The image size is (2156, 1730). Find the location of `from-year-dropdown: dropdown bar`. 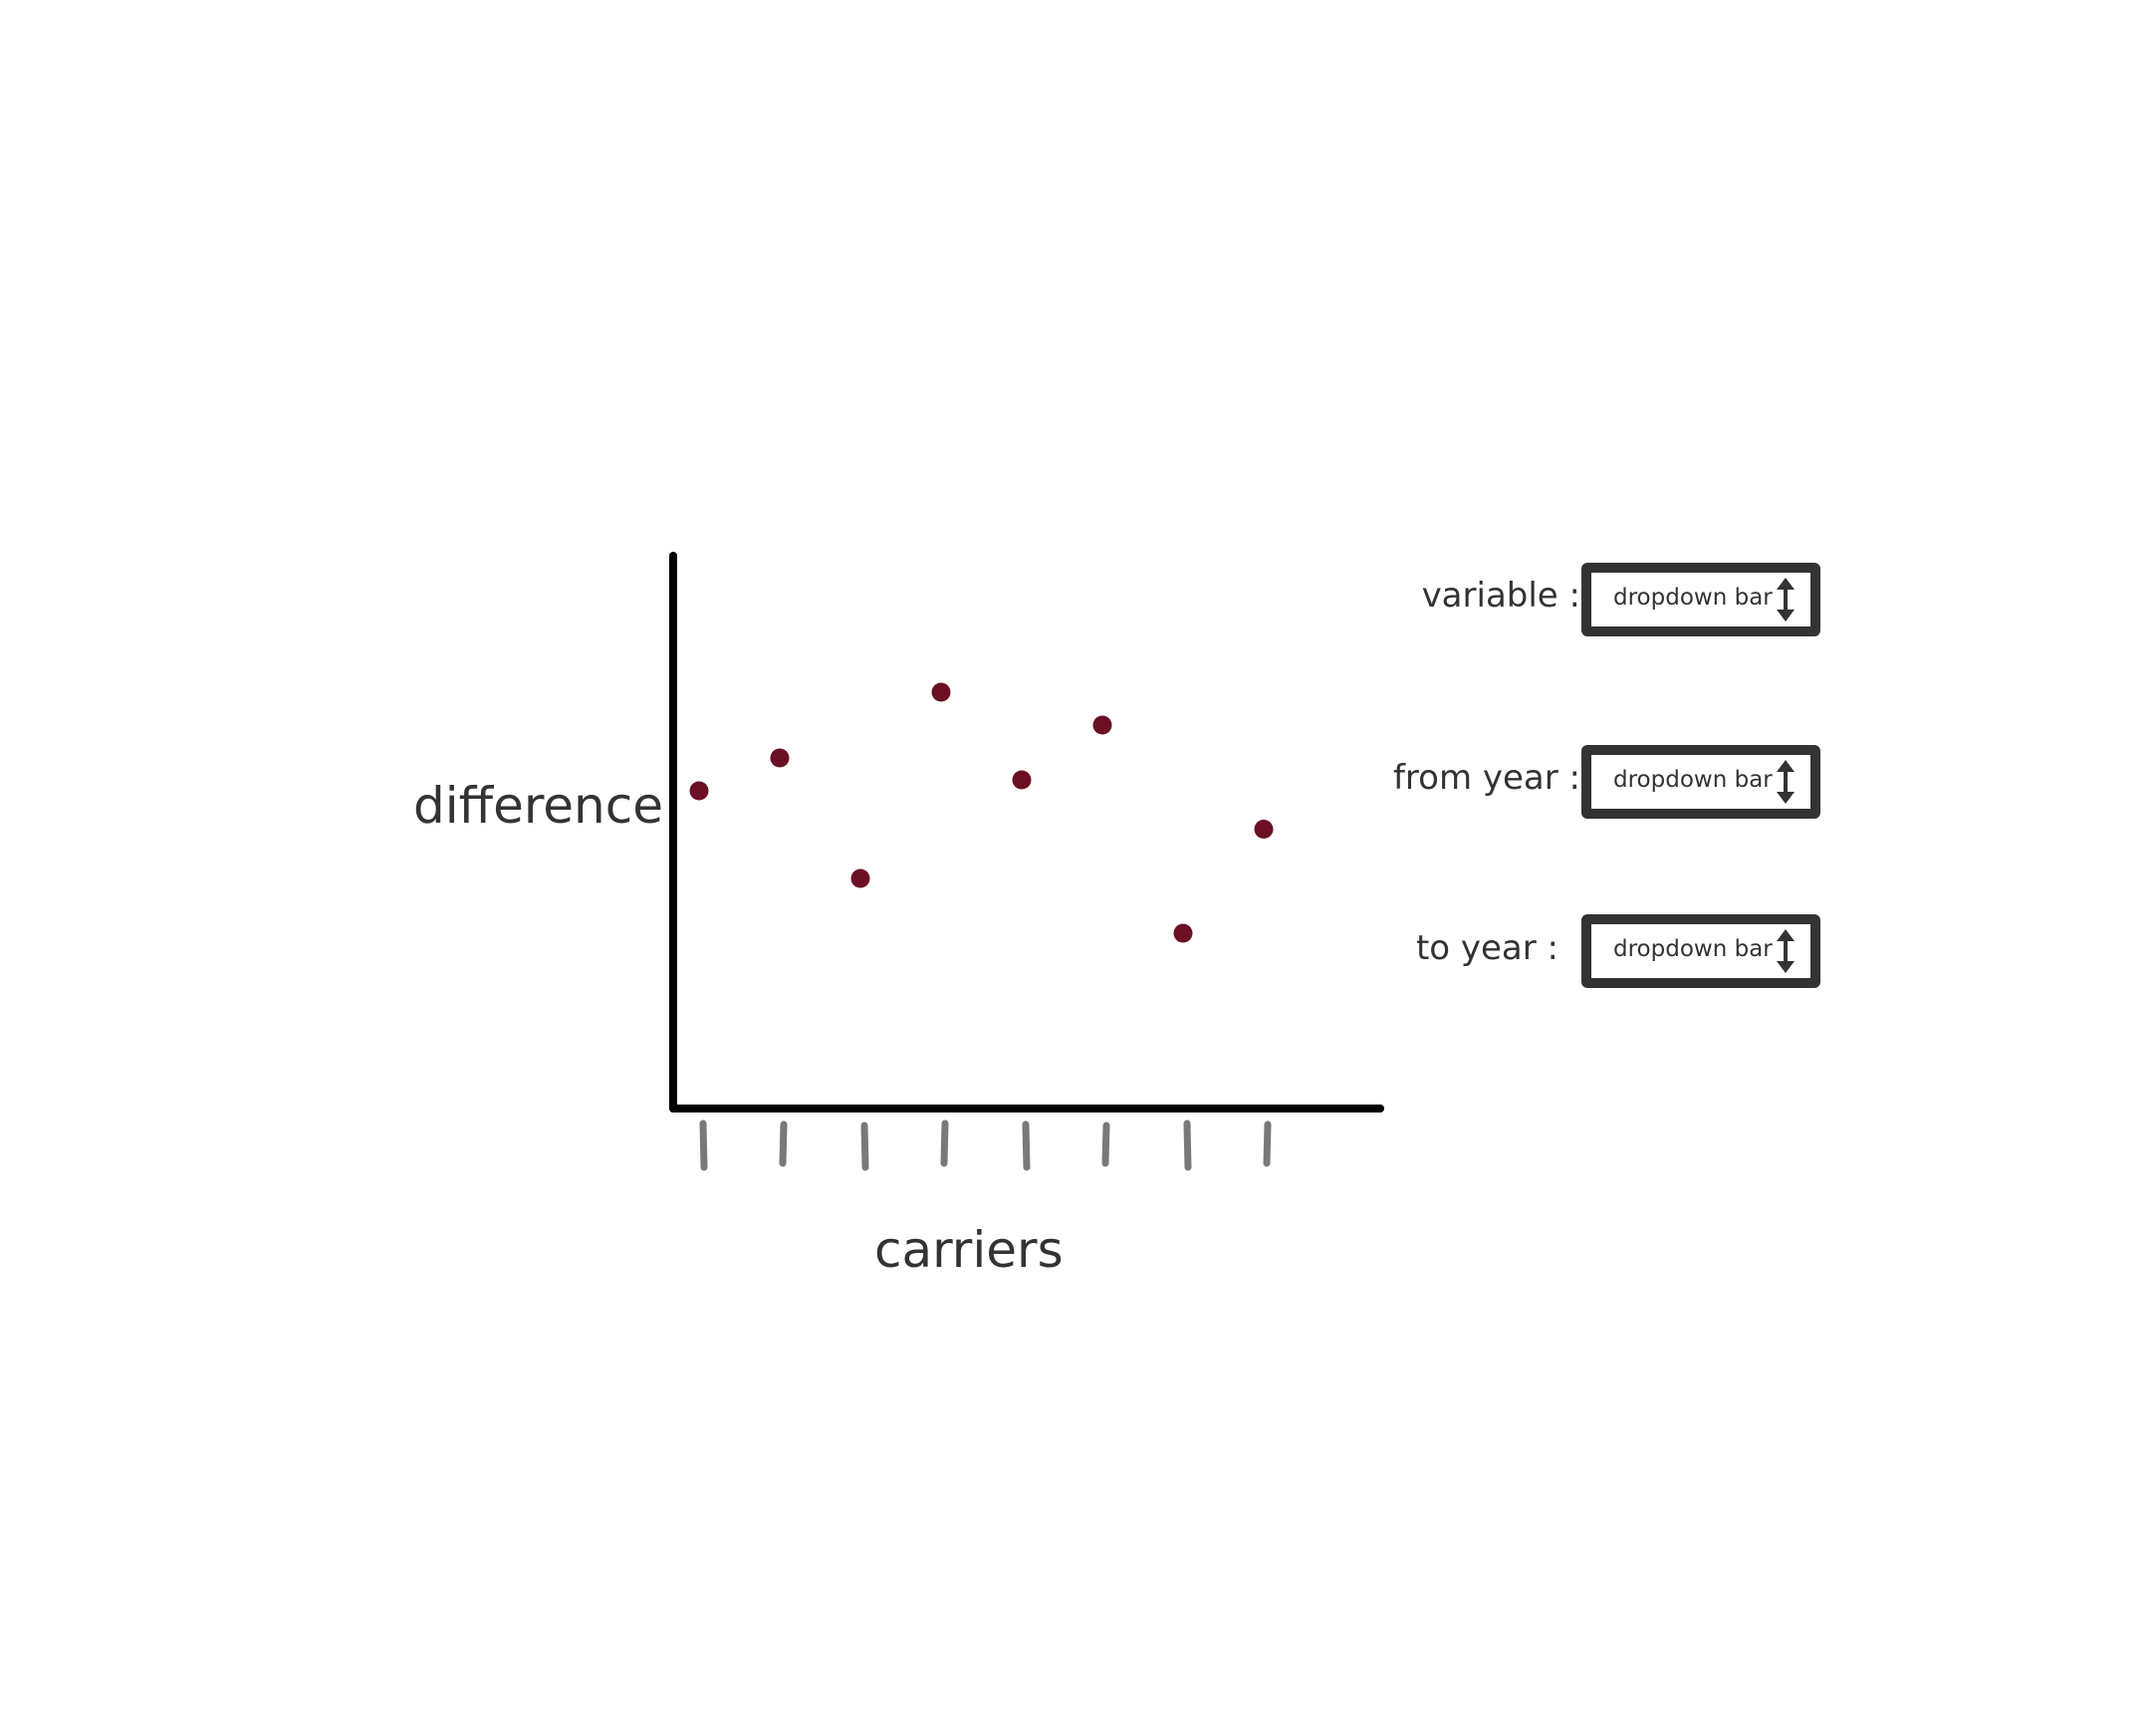

from-year-dropdown: dropdown bar is located at coordinates (1701, 782).